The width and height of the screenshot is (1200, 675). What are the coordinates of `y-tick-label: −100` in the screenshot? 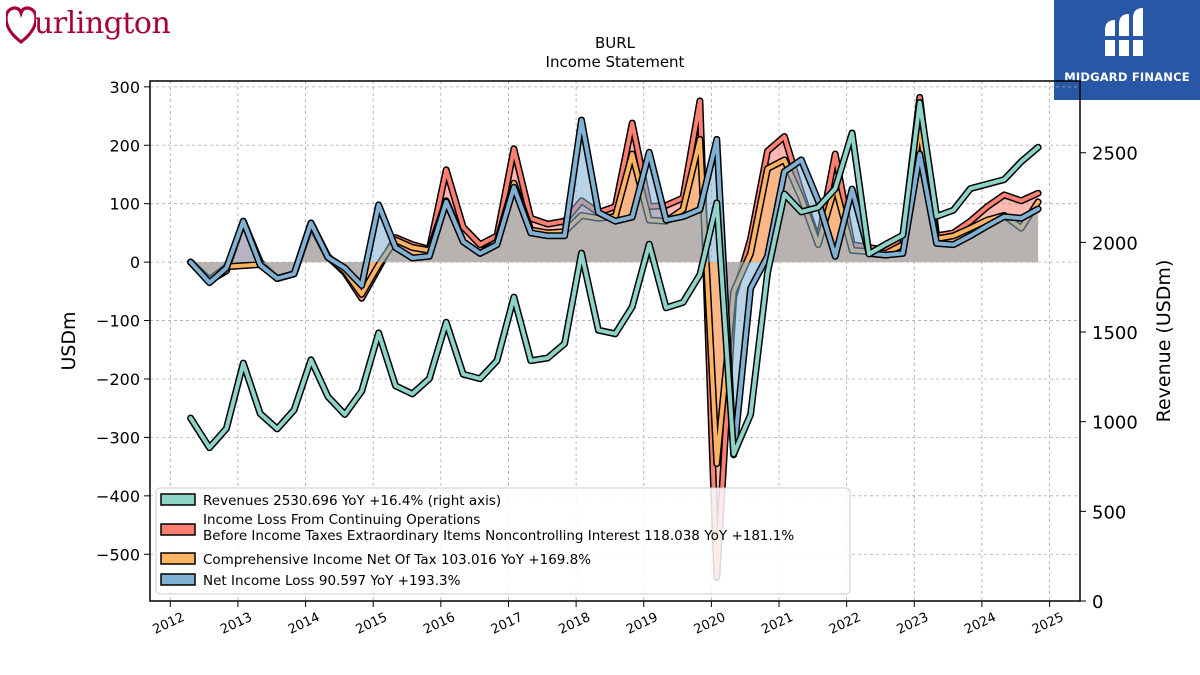 It's located at (118, 321).